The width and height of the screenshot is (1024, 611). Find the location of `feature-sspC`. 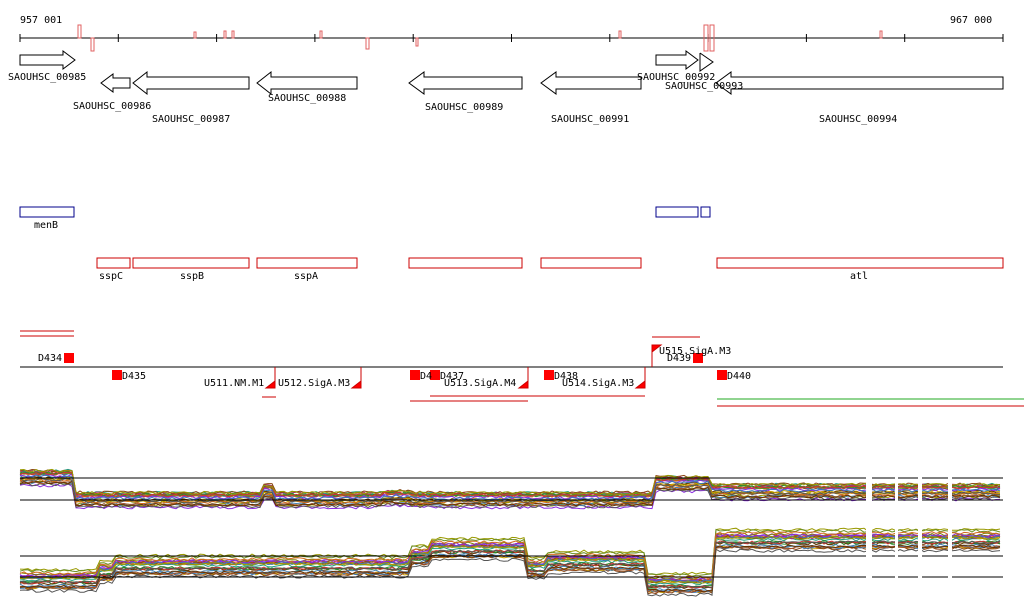

feature-sspC is located at coordinates (113, 263).